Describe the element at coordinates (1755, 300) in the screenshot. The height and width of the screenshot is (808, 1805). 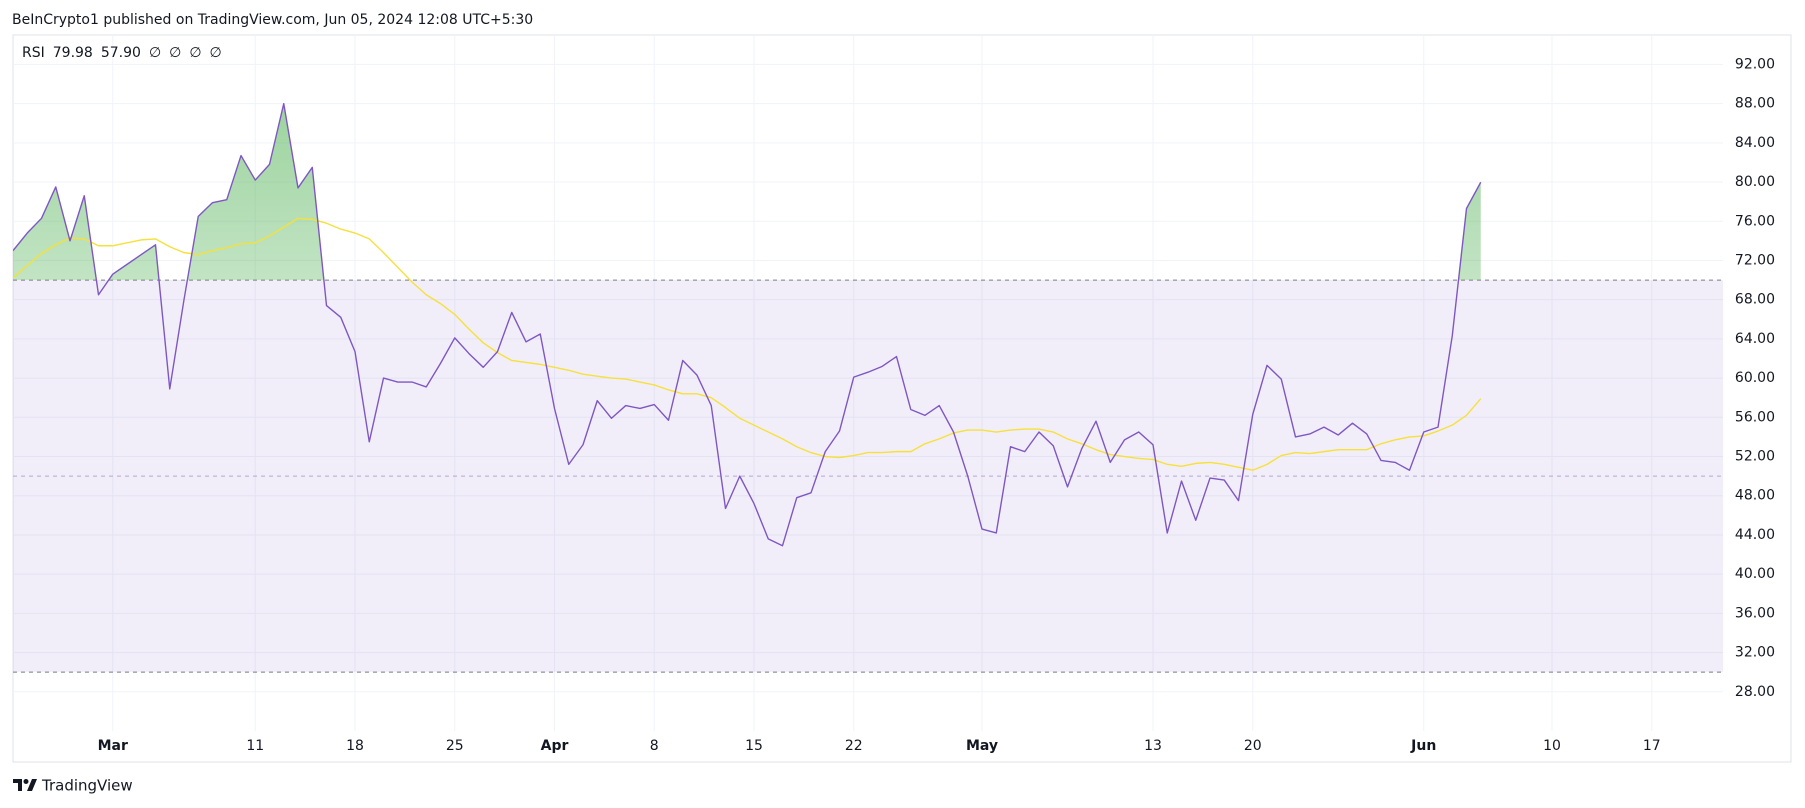
I see `y-tick-label: 68.00` at that location.